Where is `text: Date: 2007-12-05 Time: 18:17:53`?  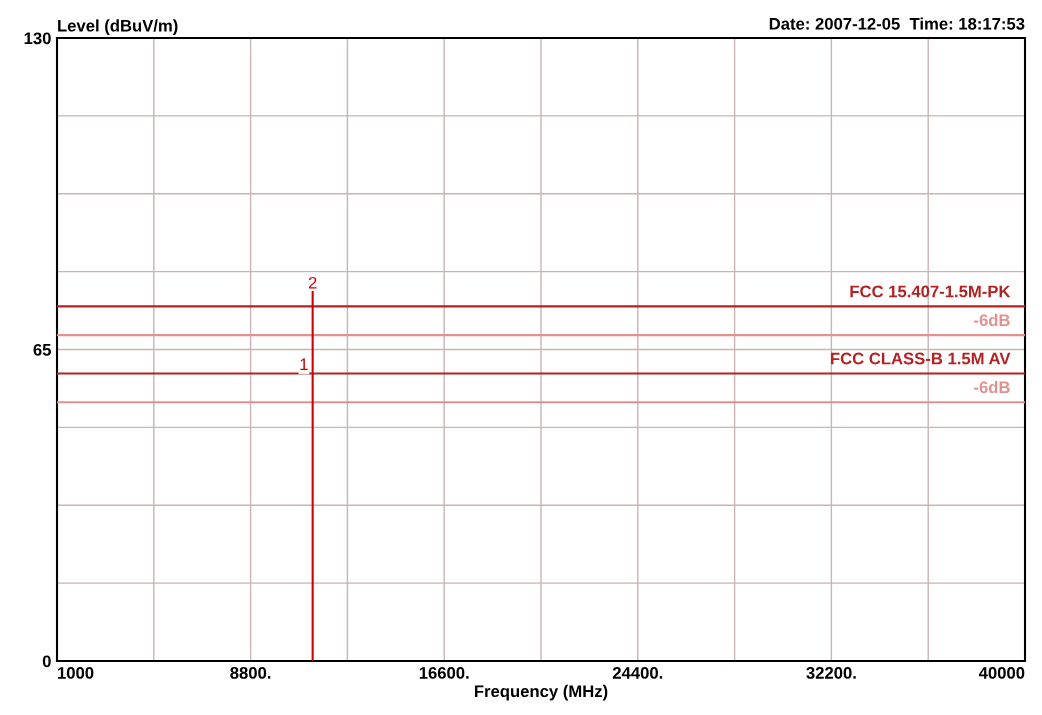 text: Date: 2007-12-05 Time: 18:17:53 is located at coordinates (897, 23).